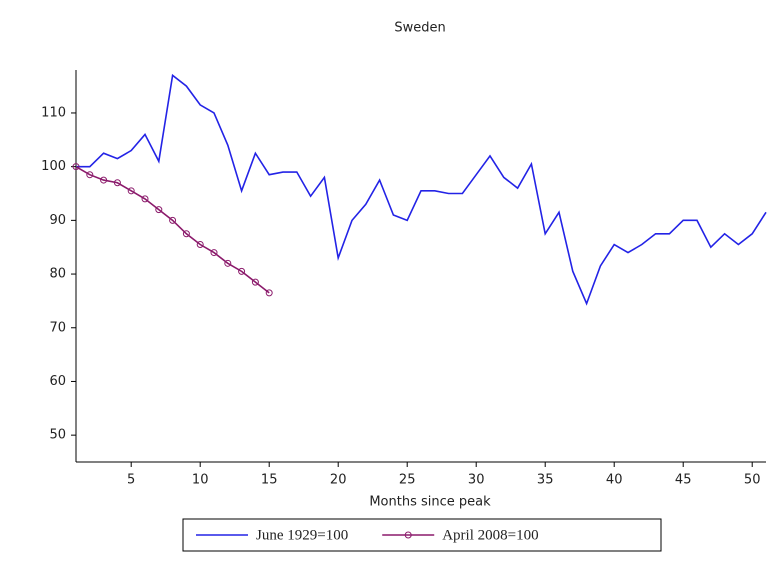 This screenshot has width=780, height=563. What do you see at coordinates (131, 480) in the screenshot?
I see `x-tick-label: 5` at bounding box center [131, 480].